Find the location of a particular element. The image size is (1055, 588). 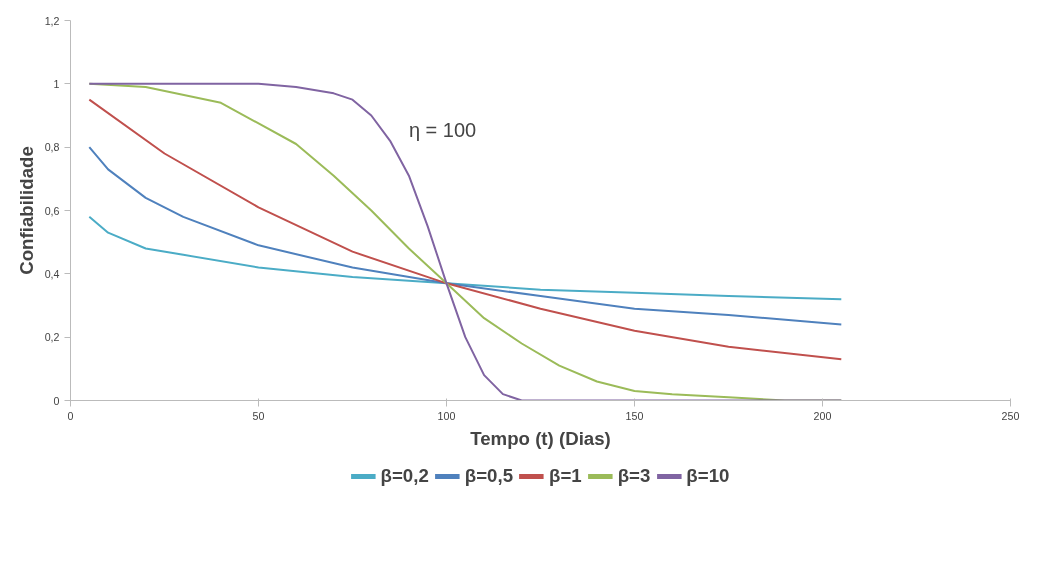

y-tick-label: 0 is located at coordinates (56, 400).